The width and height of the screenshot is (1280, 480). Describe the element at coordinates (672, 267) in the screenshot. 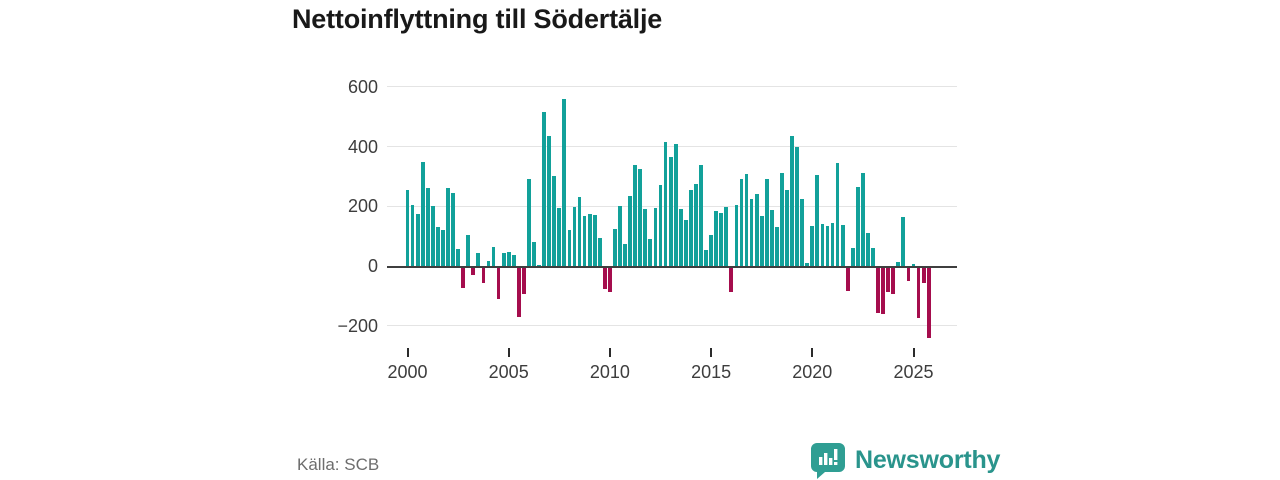

I see `zero-line` at that location.